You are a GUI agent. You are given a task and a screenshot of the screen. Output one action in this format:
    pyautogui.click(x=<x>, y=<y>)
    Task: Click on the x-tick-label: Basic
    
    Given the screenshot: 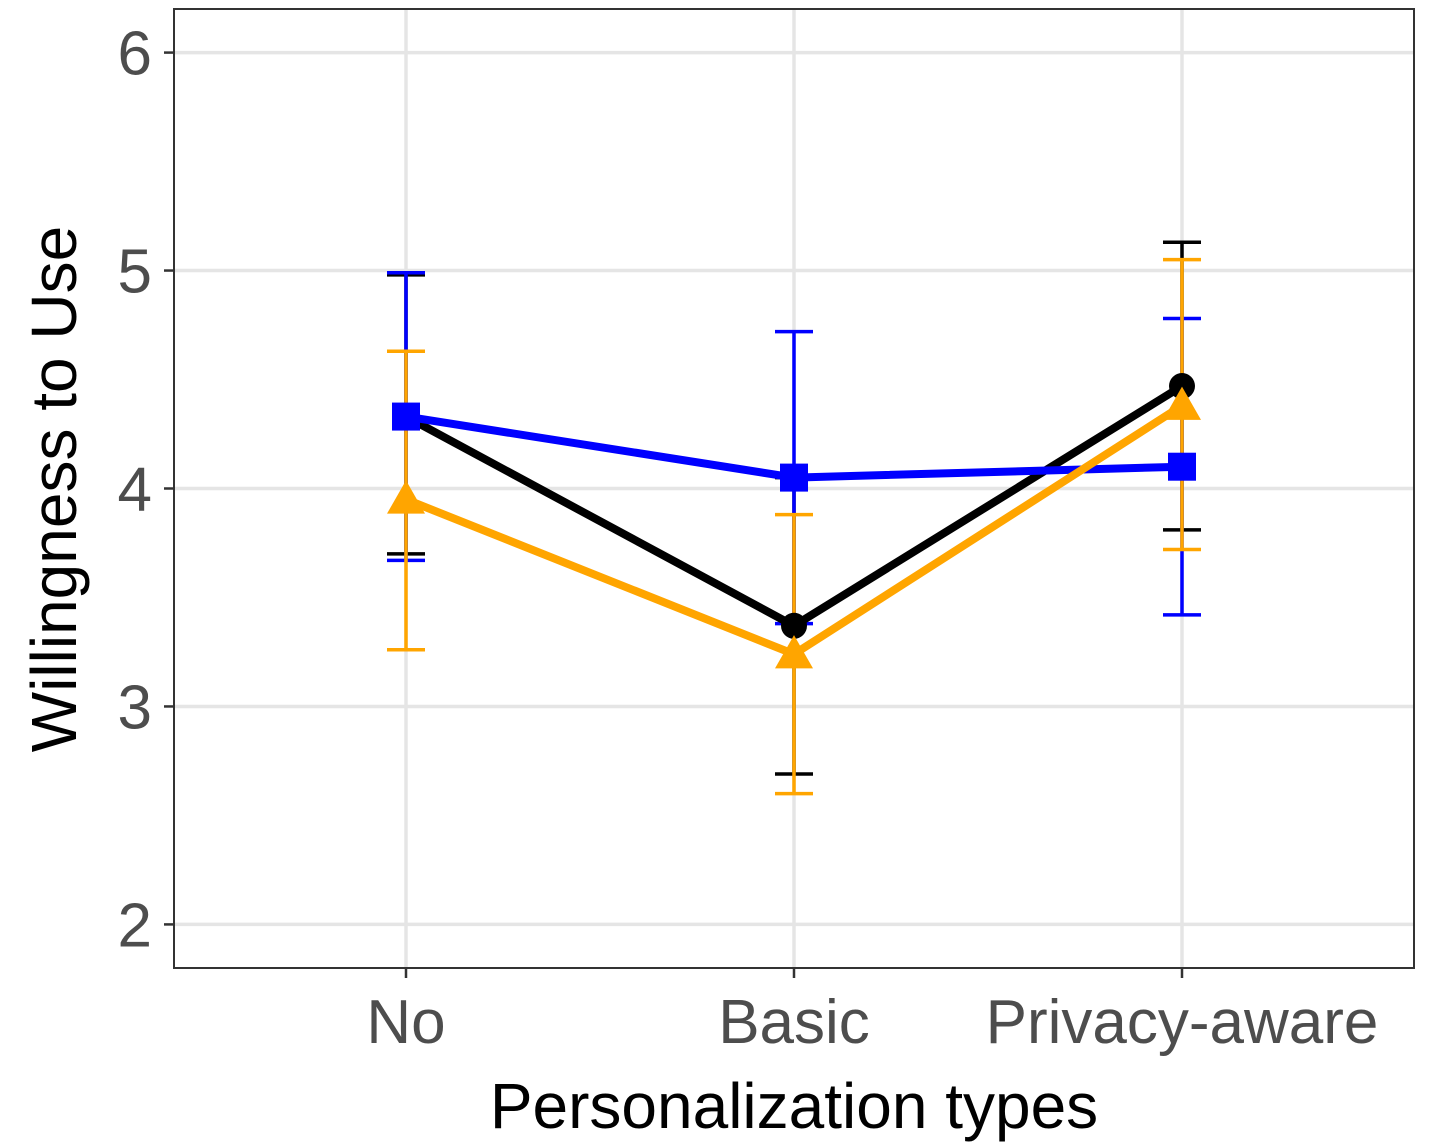 What is the action you would take?
    pyautogui.click(x=794, y=1022)
    